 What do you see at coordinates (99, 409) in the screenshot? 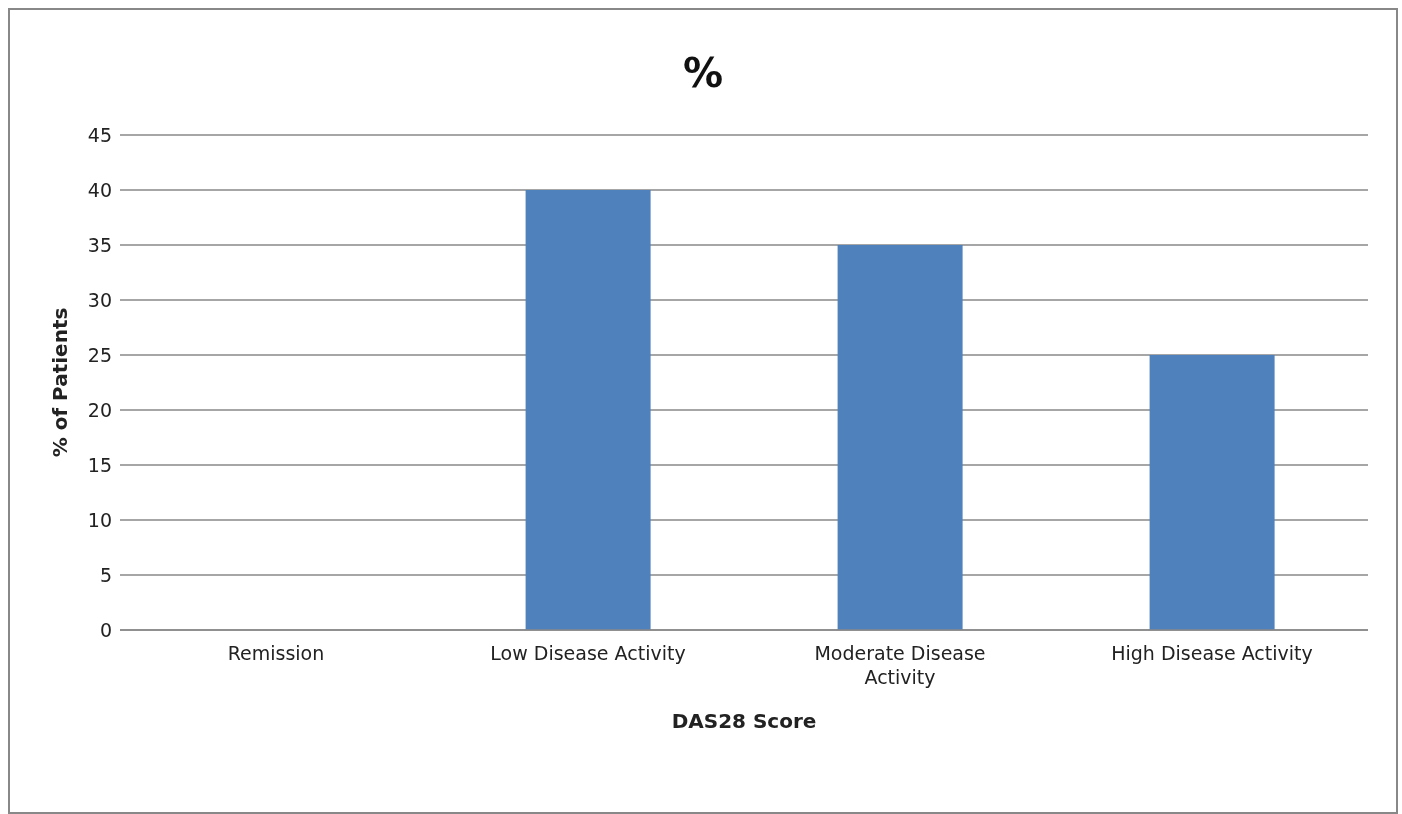
I see `y-tick-label: 20` at bounding box center [99, 409].